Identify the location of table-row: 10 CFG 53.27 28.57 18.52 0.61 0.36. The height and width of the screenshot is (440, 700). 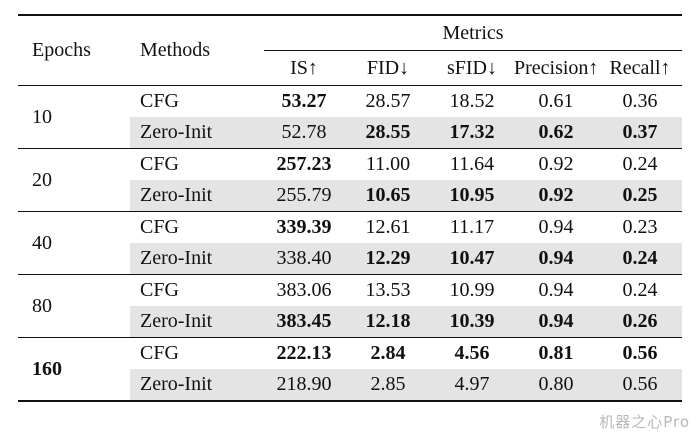
(350, 102).